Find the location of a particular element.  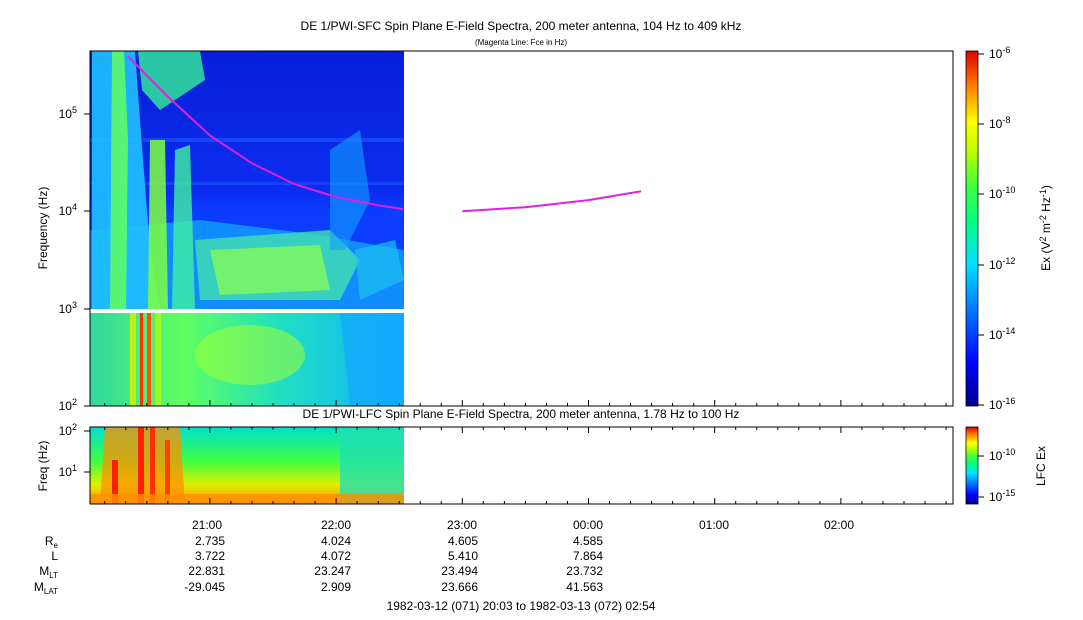

sfc-subtitle: (Magenta Line: Fce in Hz) is located at coordinates (521, 42).